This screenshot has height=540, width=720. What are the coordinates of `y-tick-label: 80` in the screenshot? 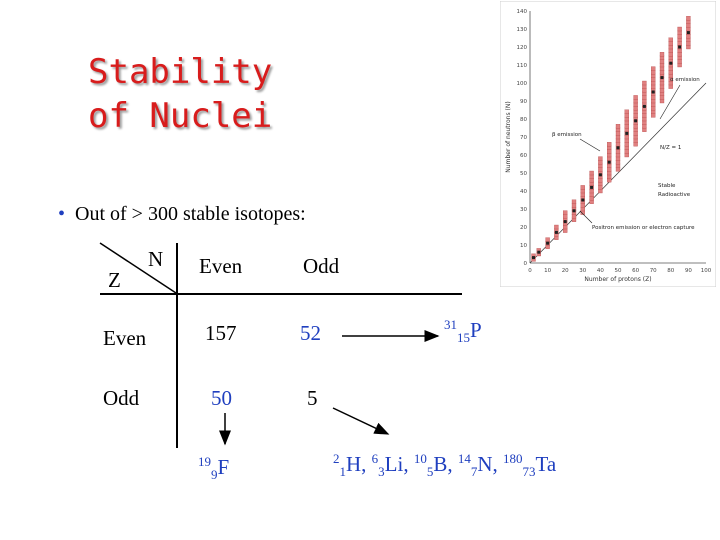 It's located at (523, 120).